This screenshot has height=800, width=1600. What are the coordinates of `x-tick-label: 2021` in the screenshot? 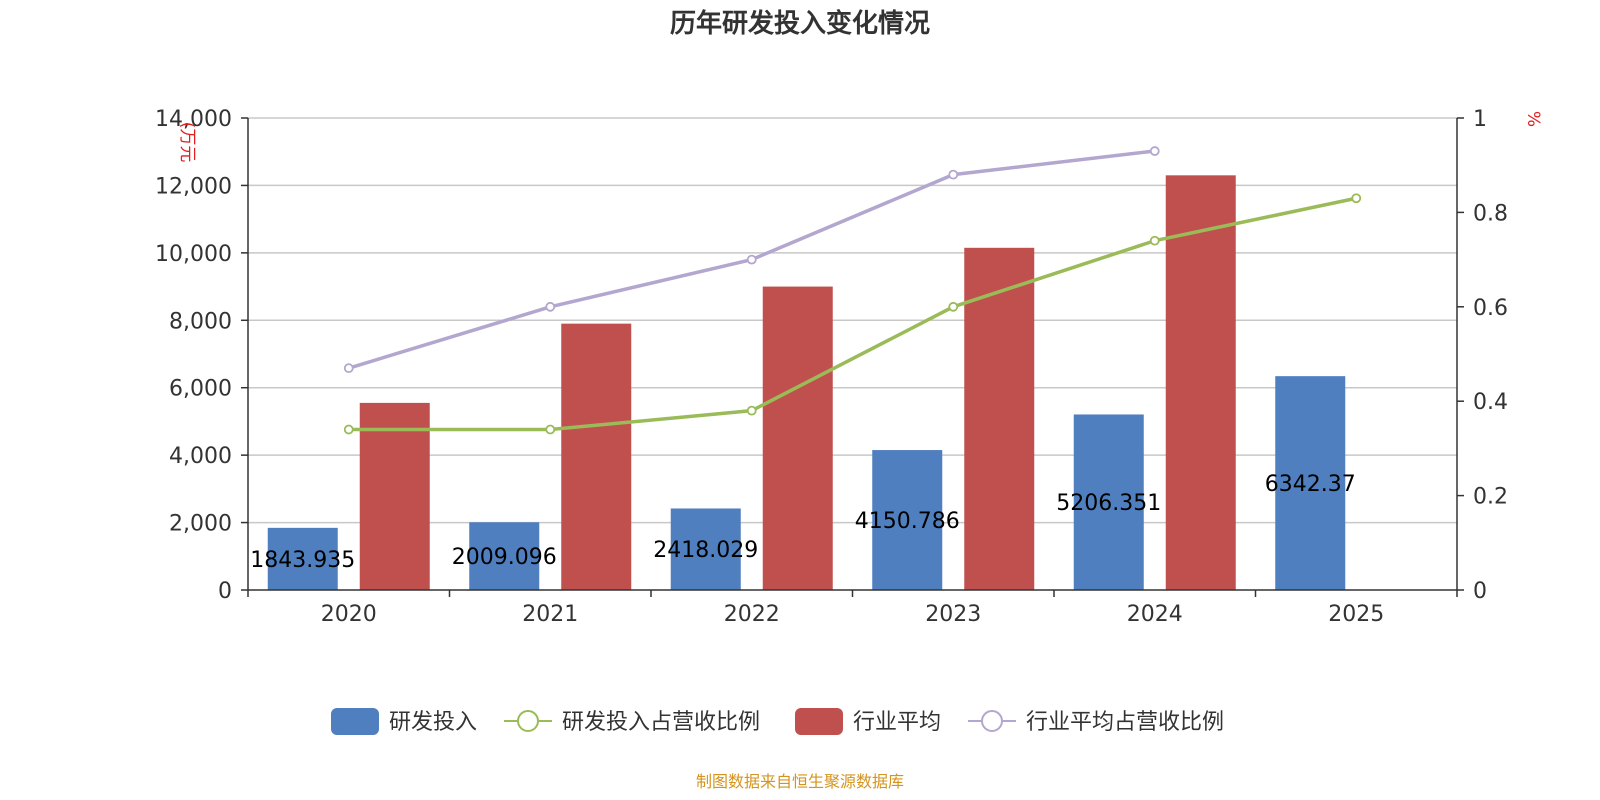 It's located at (550, 614).